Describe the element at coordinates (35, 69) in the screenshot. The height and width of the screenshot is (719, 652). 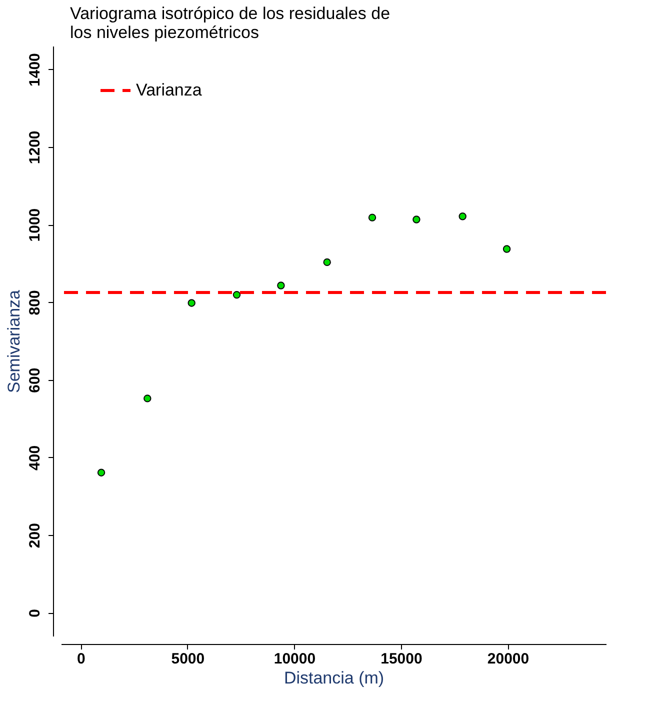
I see `y-tick-label: 1400` at that location.